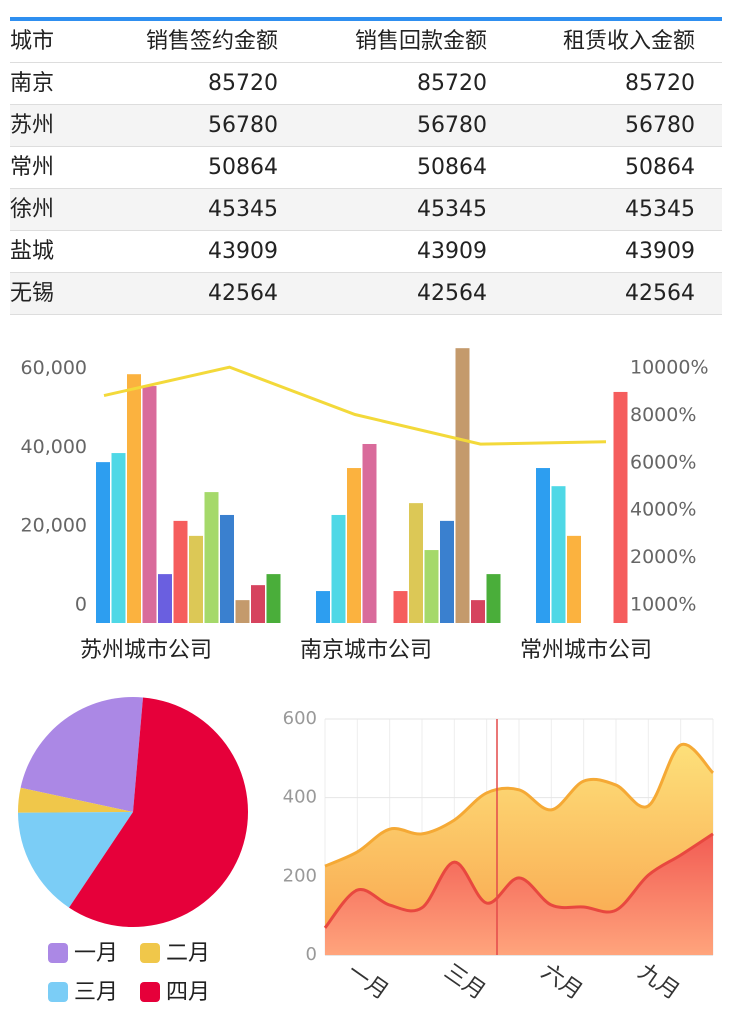 The height and width of the screenshot is (1014, 732). I want to click on x-tick-label: 一月, so click(367, 982).